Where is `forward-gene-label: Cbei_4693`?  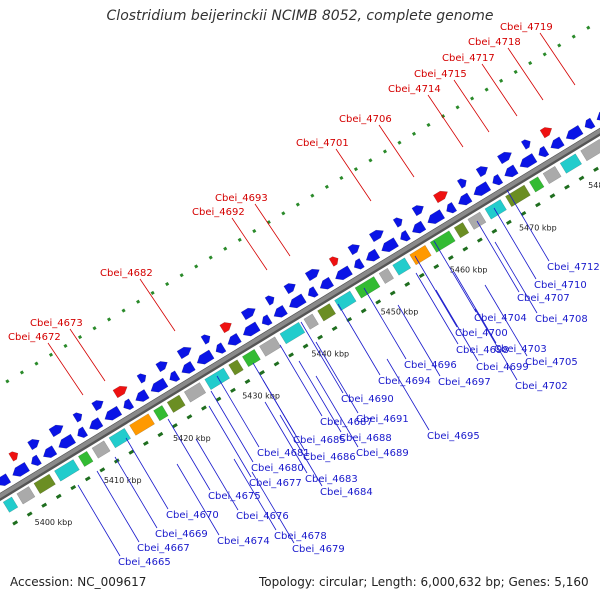 forward-gene-label: Cbei_4693 is located at coordinates (241, 198).